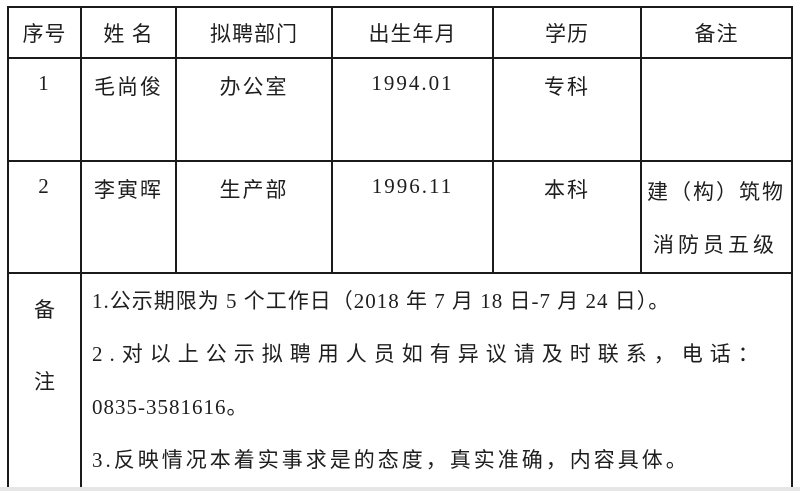 This screenshot has height=491, width=800. I want to click on cell-name: 李寅晖, so click(128, 217).